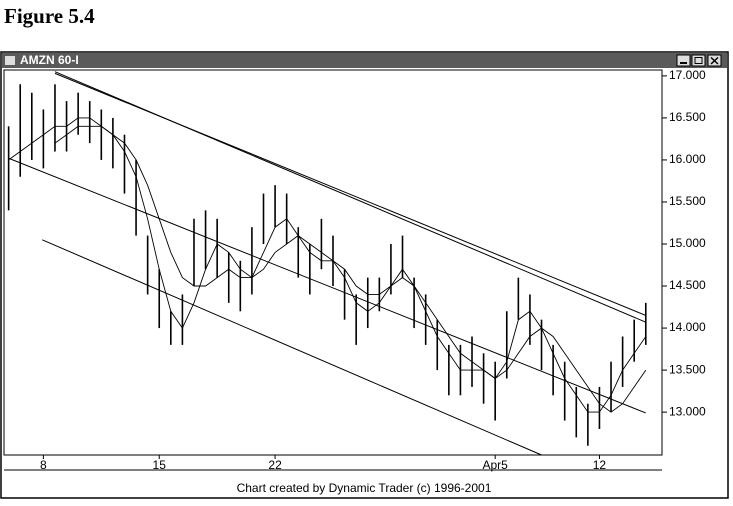 The width and height of the screenshot is (733, 506). I want to click on x-tick-label: 15, so click(160, 465).